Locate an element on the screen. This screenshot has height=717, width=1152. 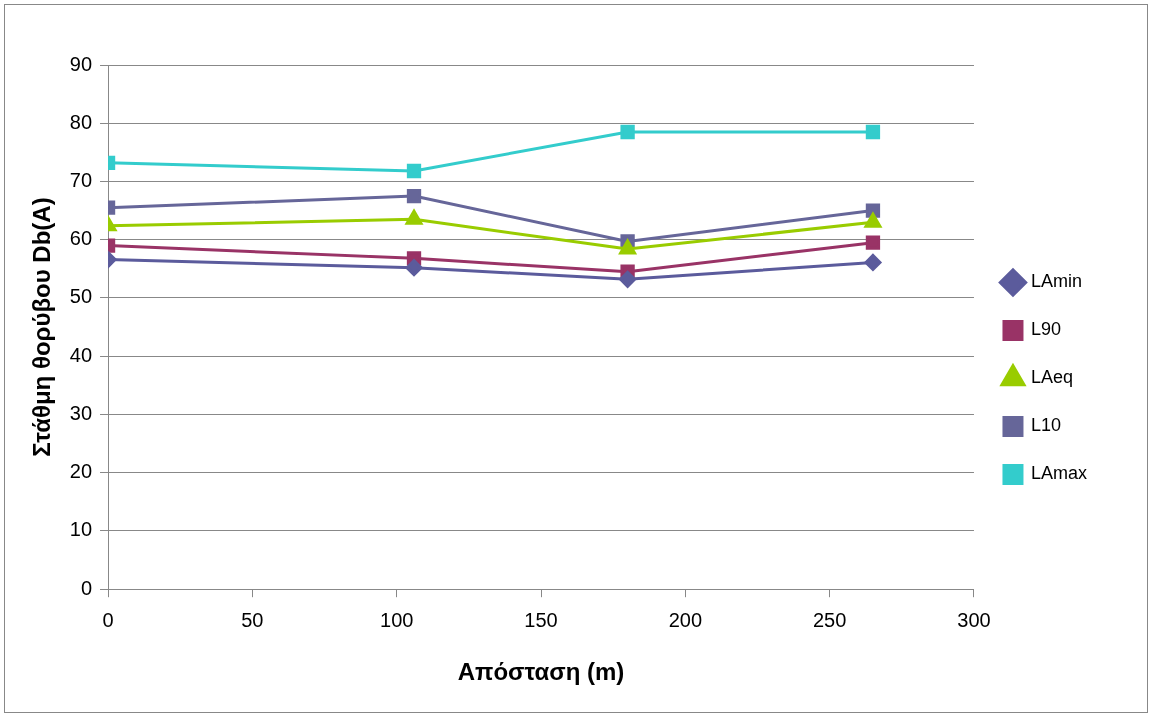
x-tick-label: 200 is located at coordinates (685, 619).